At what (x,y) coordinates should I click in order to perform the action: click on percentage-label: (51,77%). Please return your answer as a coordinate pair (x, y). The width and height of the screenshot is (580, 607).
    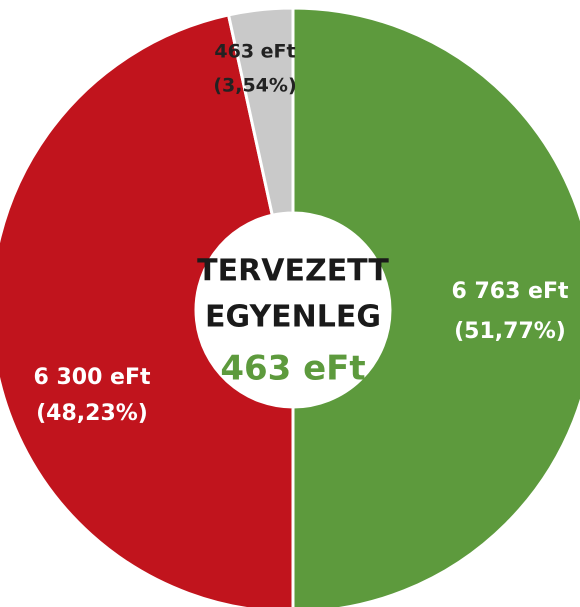
    Looking at the image, I should click on (510, 331).